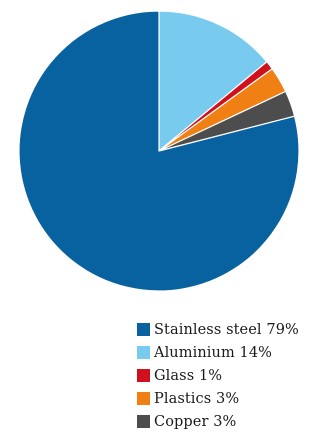 The height and width of the screenshot is (445, 321). I want to click on legend-swatch-copper, so click(143, 421).